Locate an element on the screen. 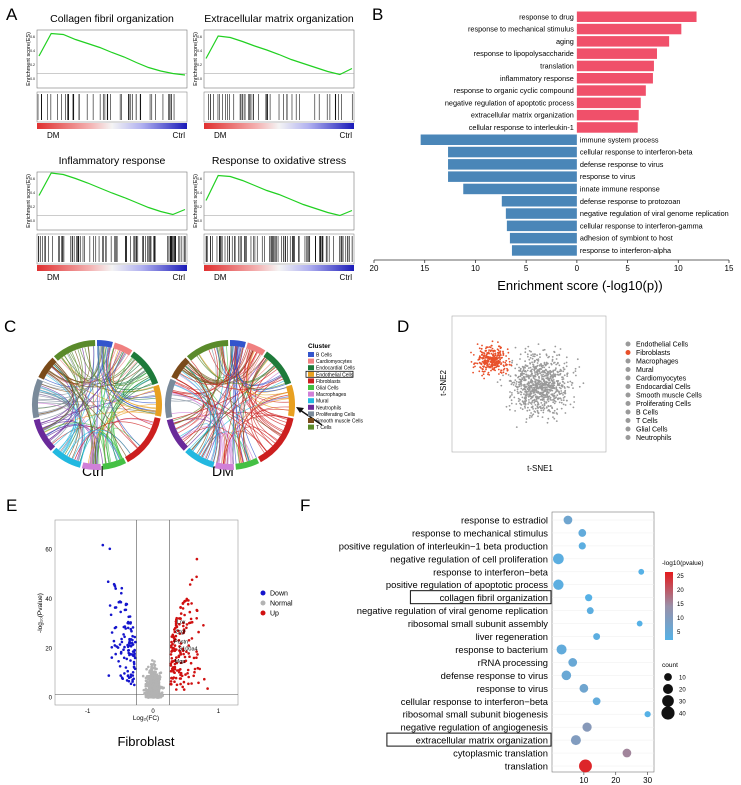  tsne-legend-label: Endothelial Cells is located at coordinates (662, 345).